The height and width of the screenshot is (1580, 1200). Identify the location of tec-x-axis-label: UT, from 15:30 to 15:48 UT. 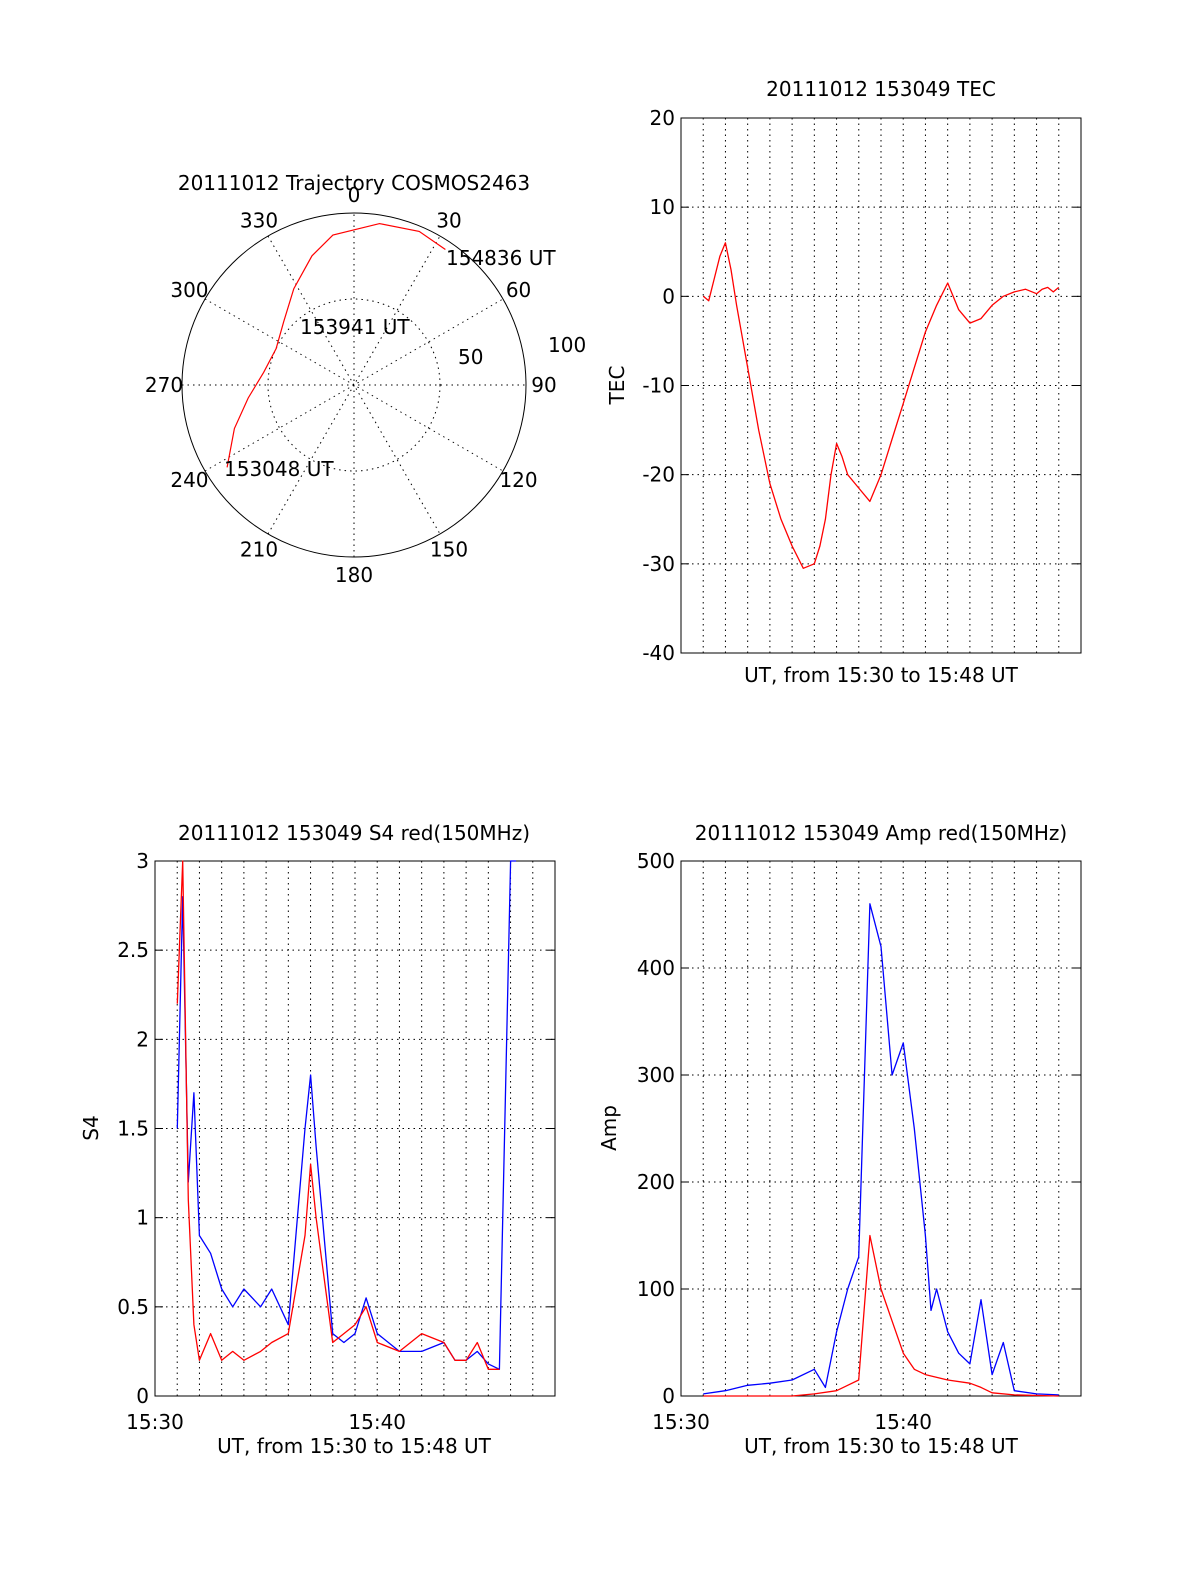
(881, 675).